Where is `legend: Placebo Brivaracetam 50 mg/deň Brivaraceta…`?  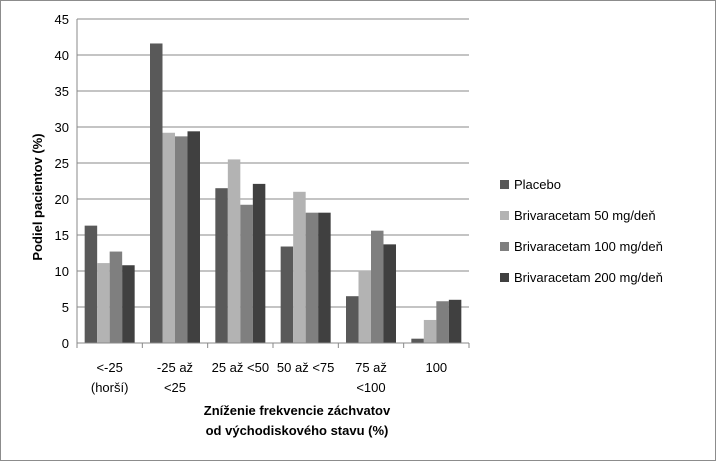 legend: Placebo Brivaracetam 50 mg/deň Brivaraceta… is located at coordinates (581, 231).